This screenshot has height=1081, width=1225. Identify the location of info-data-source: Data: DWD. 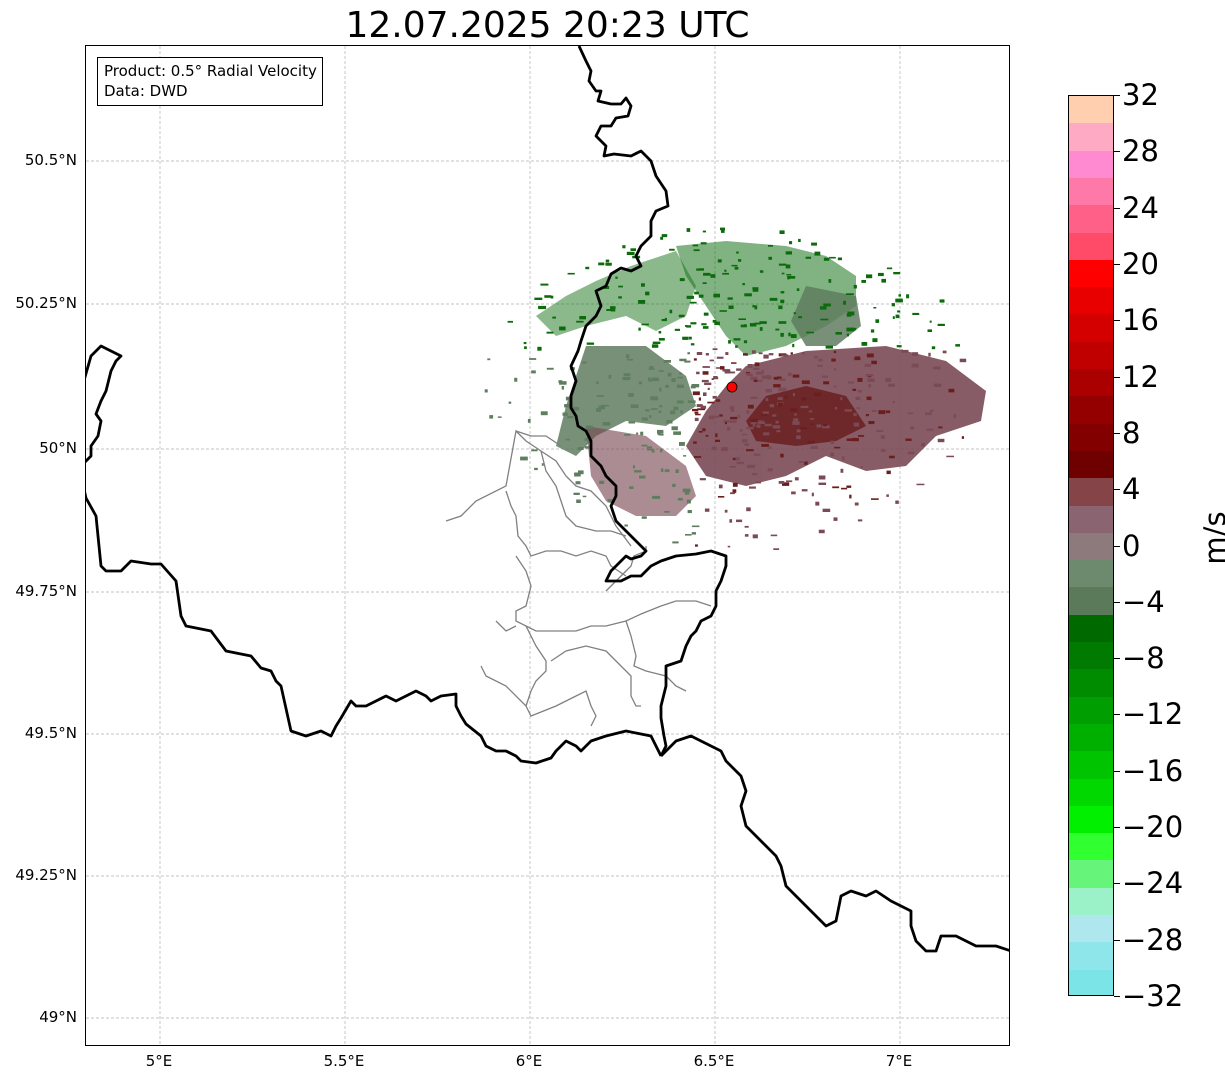
(146, 91).